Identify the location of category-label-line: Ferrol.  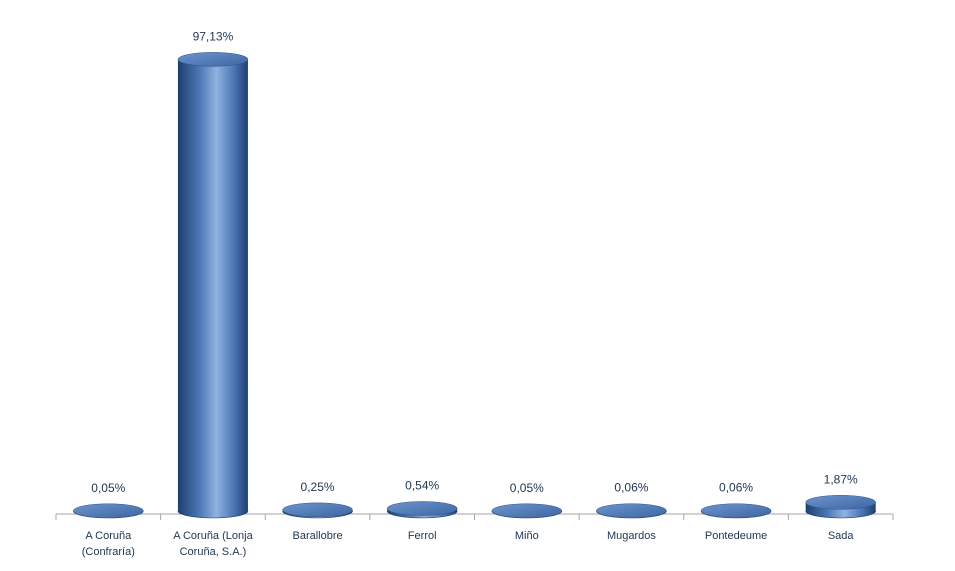
(422, 536).